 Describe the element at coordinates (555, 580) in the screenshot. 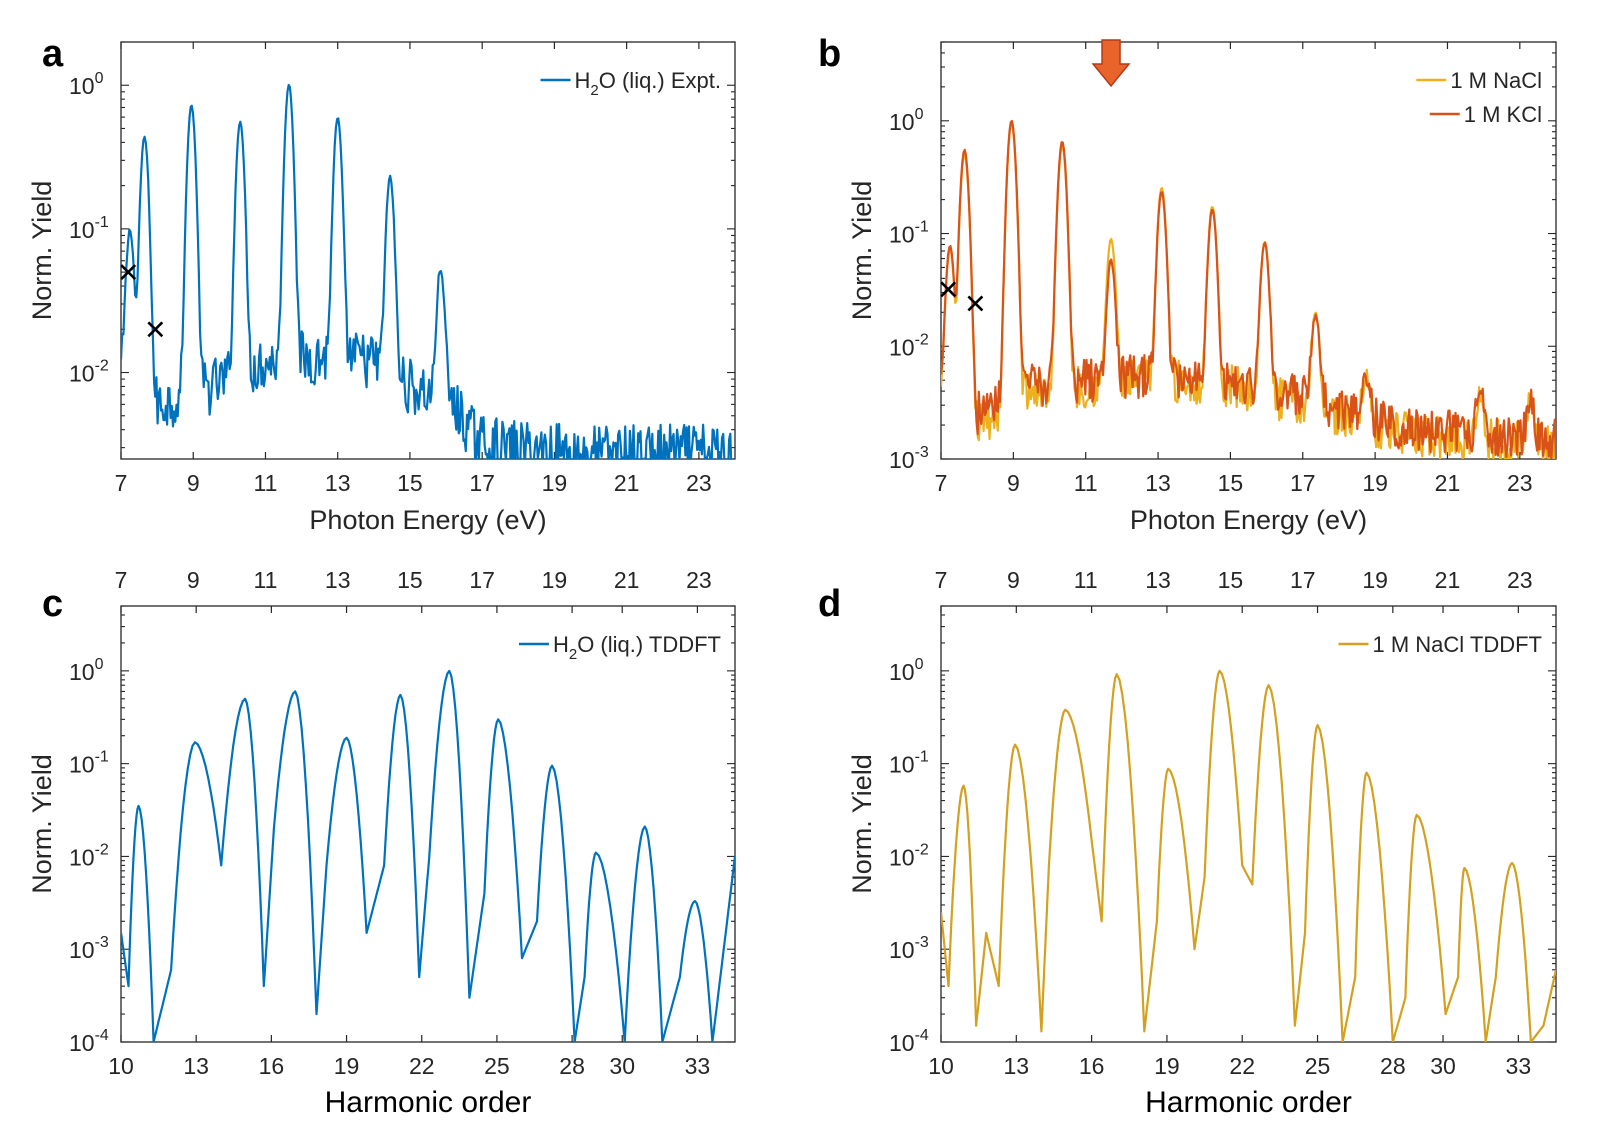

I see `top-tick-label: 19` at that location.